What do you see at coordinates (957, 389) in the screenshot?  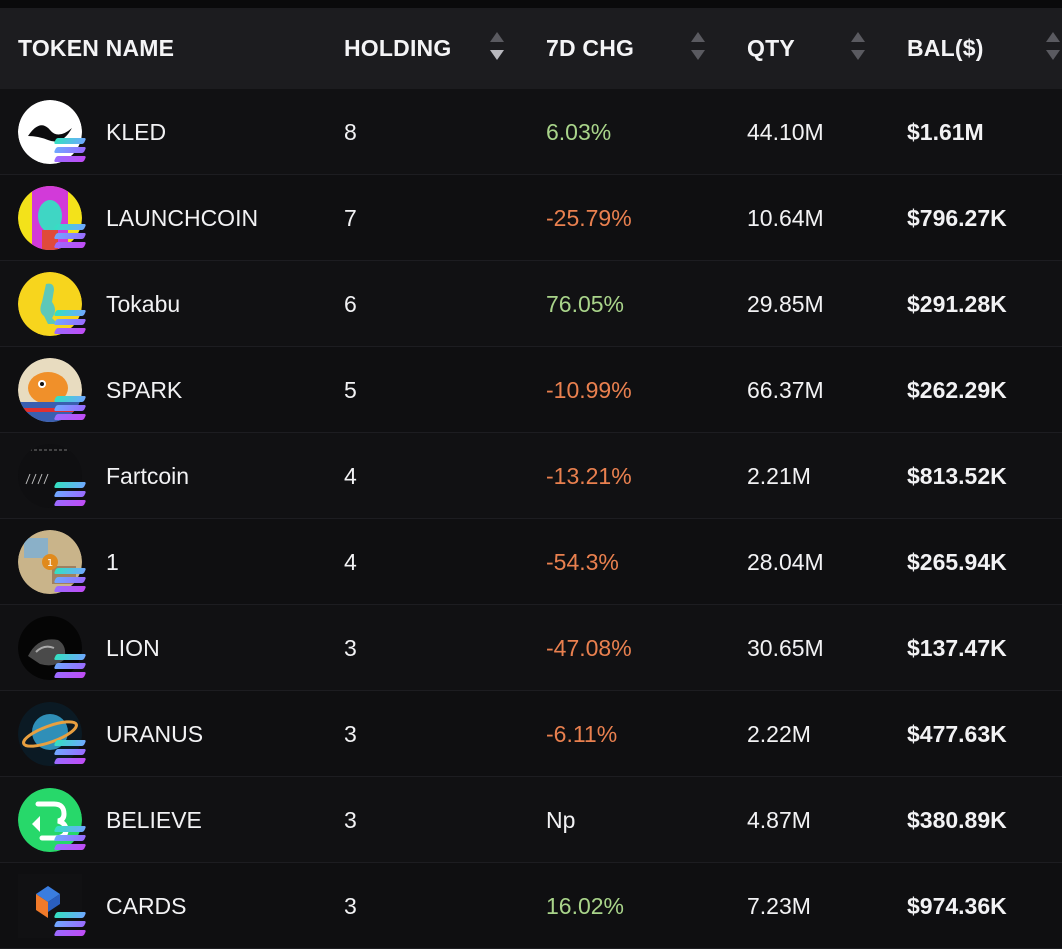 I see `balance: $262.29K` at bounding box center [957, 389].